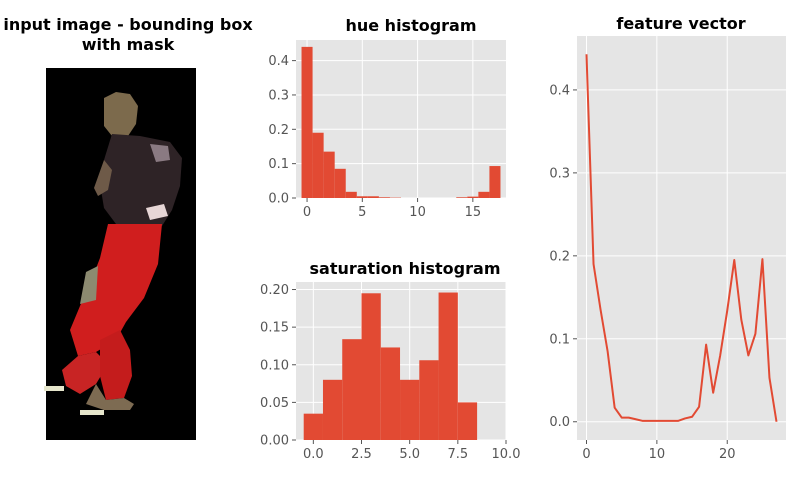  Describe the element at coordinates (727, 454) in the screenshot. I see `feature-vector-xtick-label: 20` at that location.